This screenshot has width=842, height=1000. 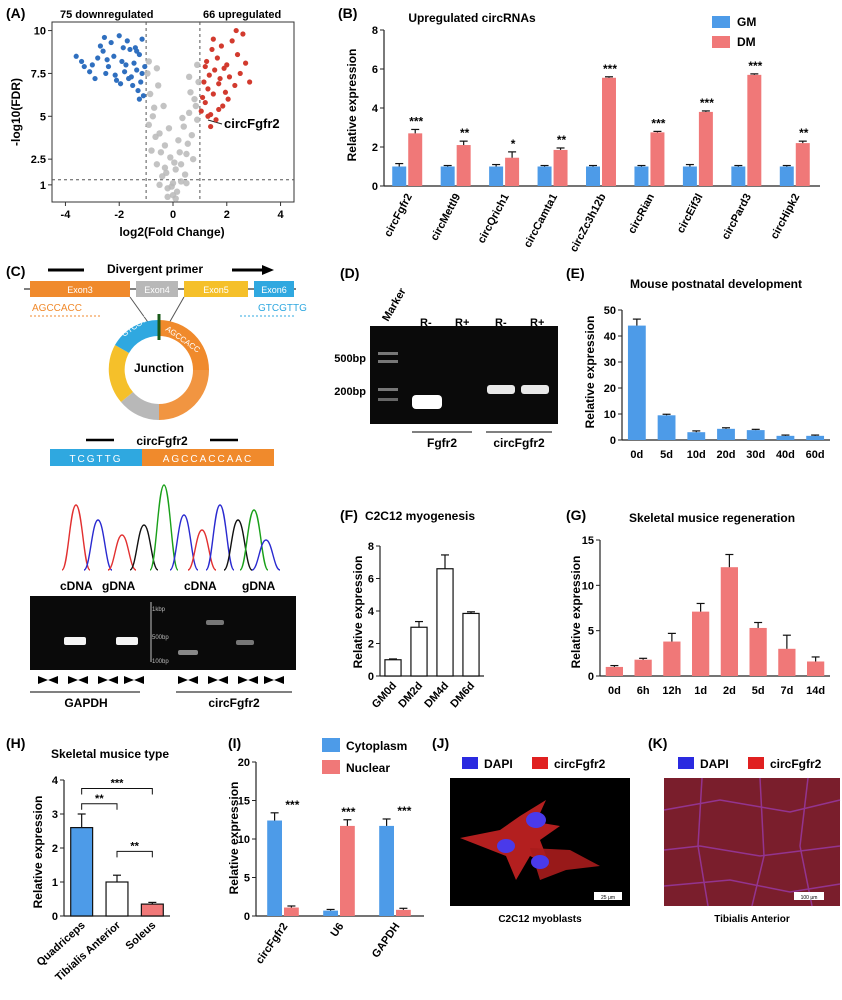 What do you see at coordinates (427, 402) in the screenshot?
I see `gel-d-band-fgfr2` at bounding box center [427, 402].